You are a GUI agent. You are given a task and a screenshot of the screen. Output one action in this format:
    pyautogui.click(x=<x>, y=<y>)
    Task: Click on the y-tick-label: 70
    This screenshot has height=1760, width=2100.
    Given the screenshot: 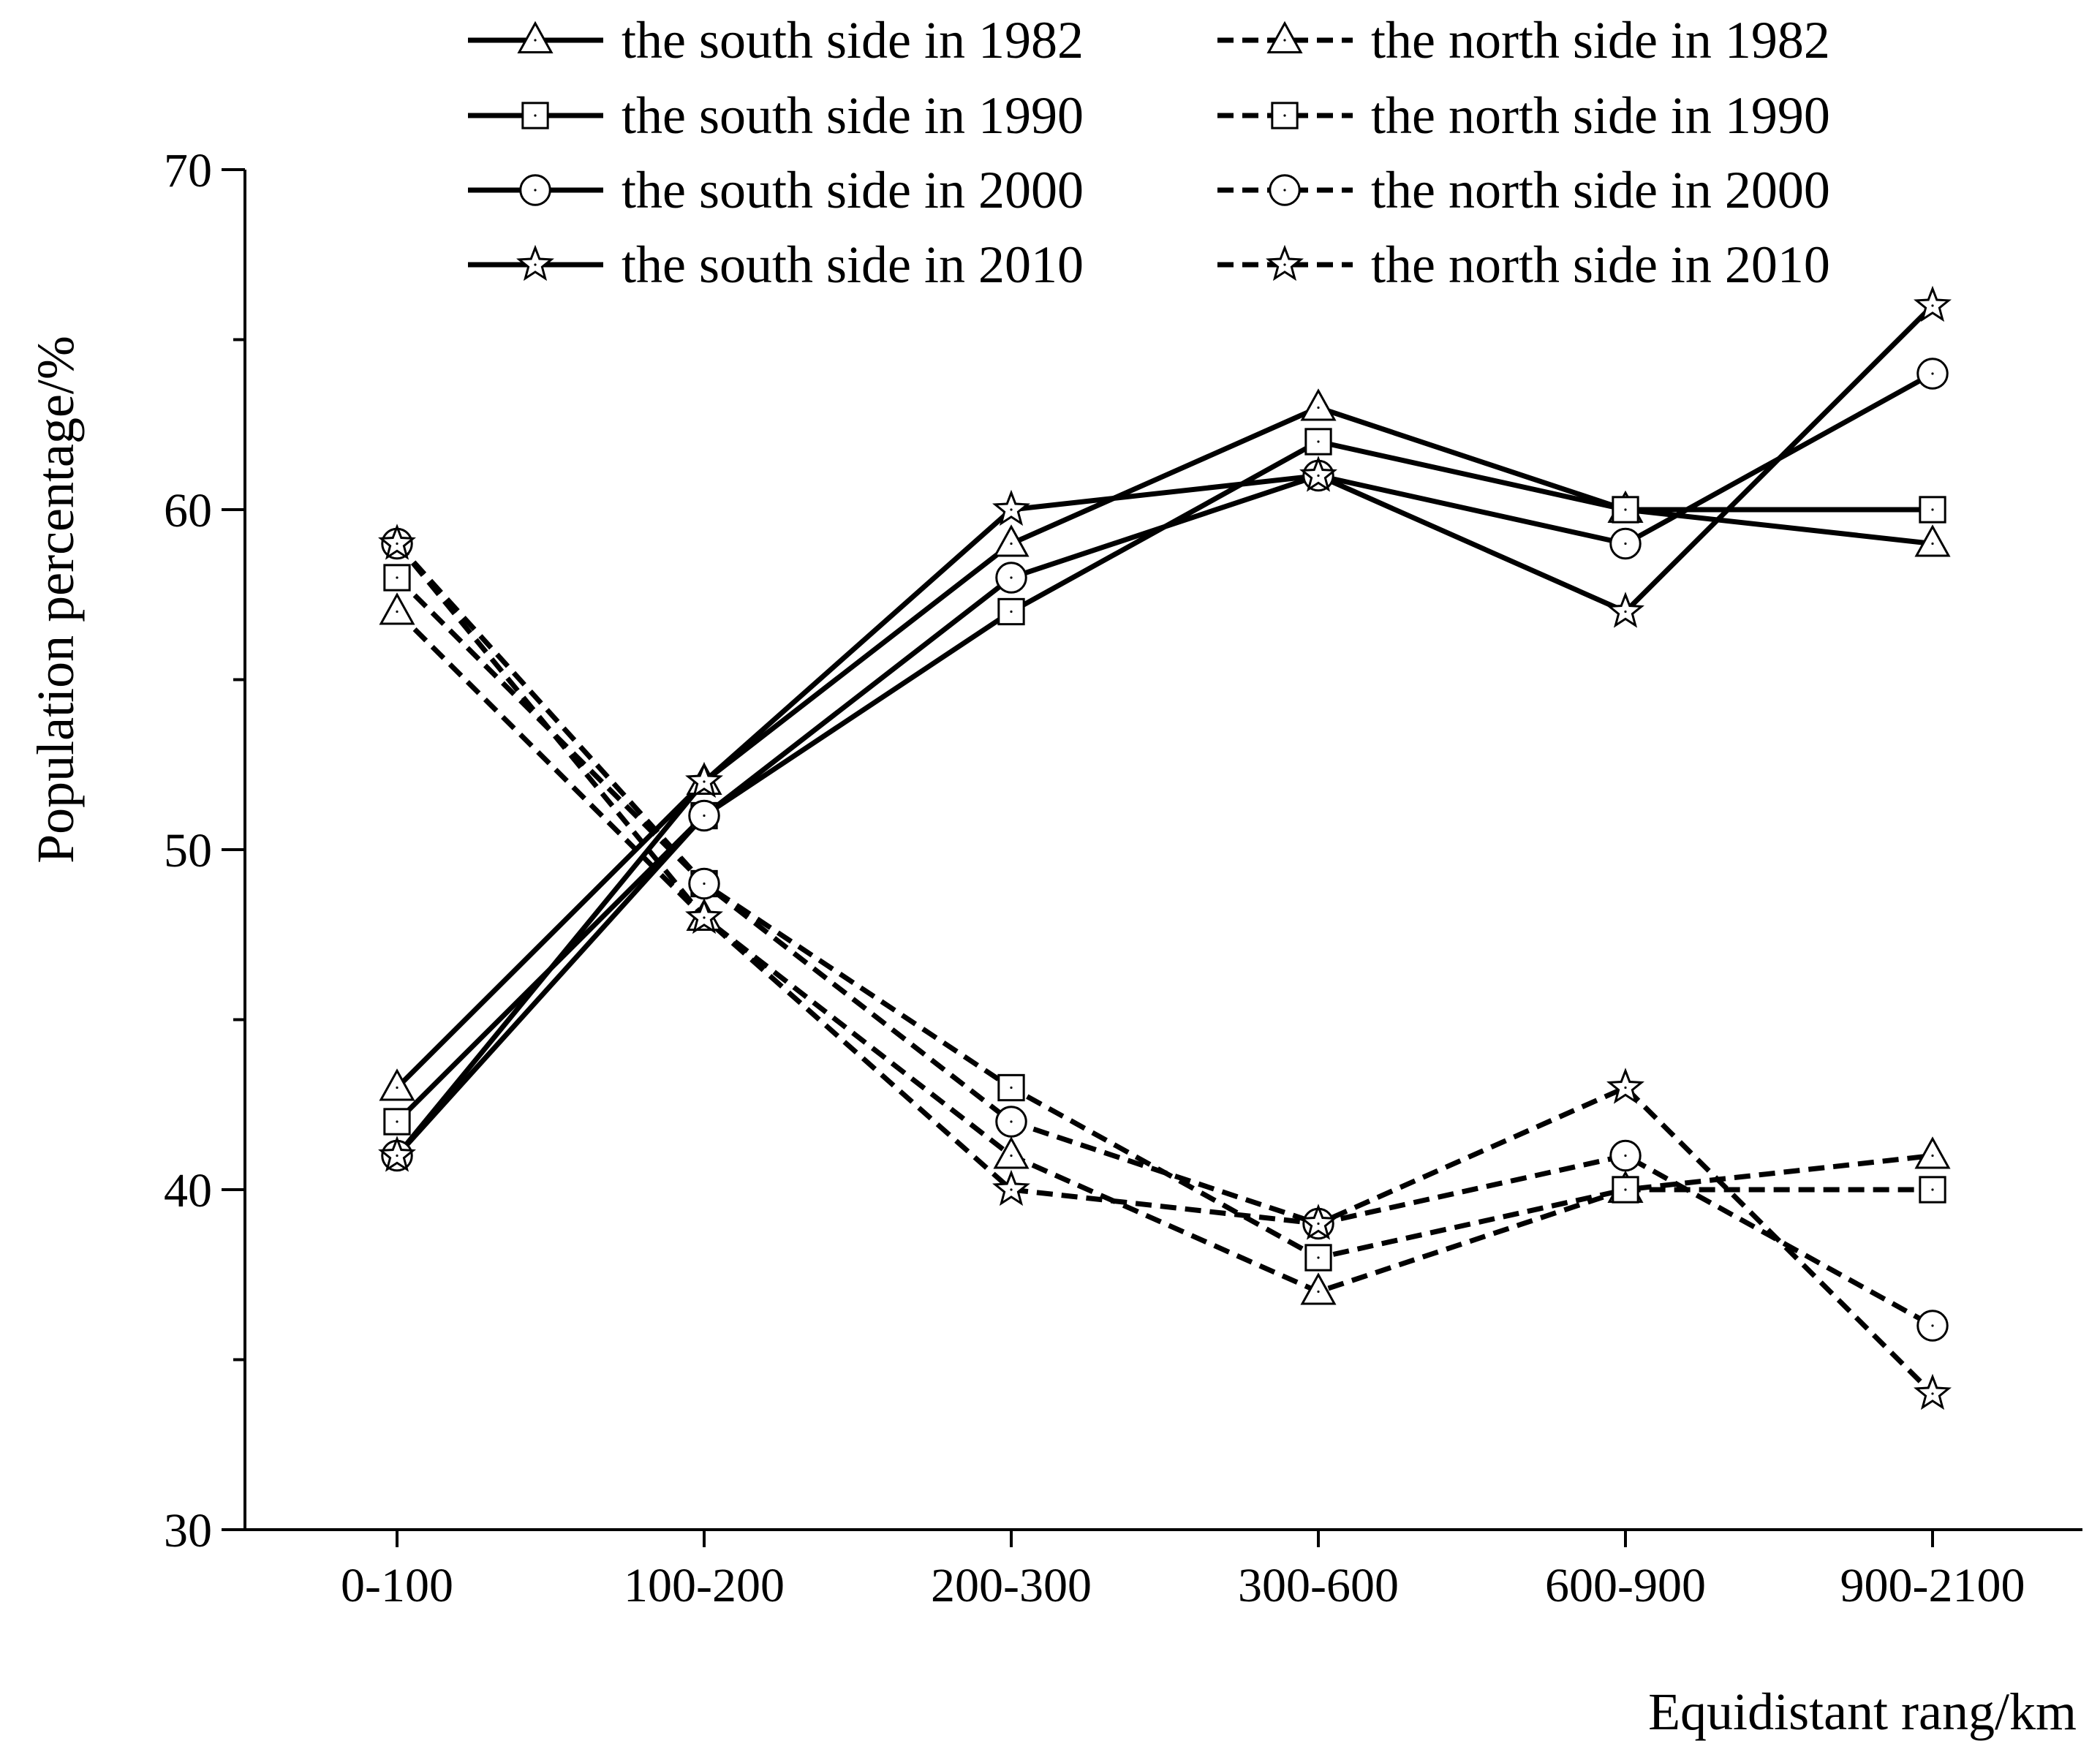 What is the action you would take?
    pyautogui.click(x=188, y=171)
    